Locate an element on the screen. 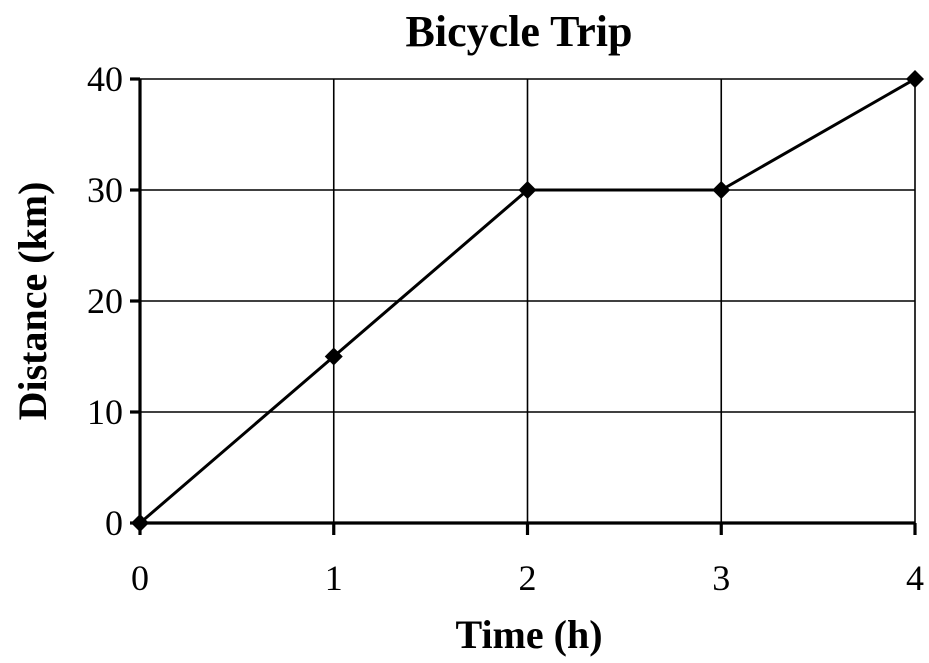 This screenshot has width=929, height=663. y-tick-label: 20 is located at coordinates (105, 301).